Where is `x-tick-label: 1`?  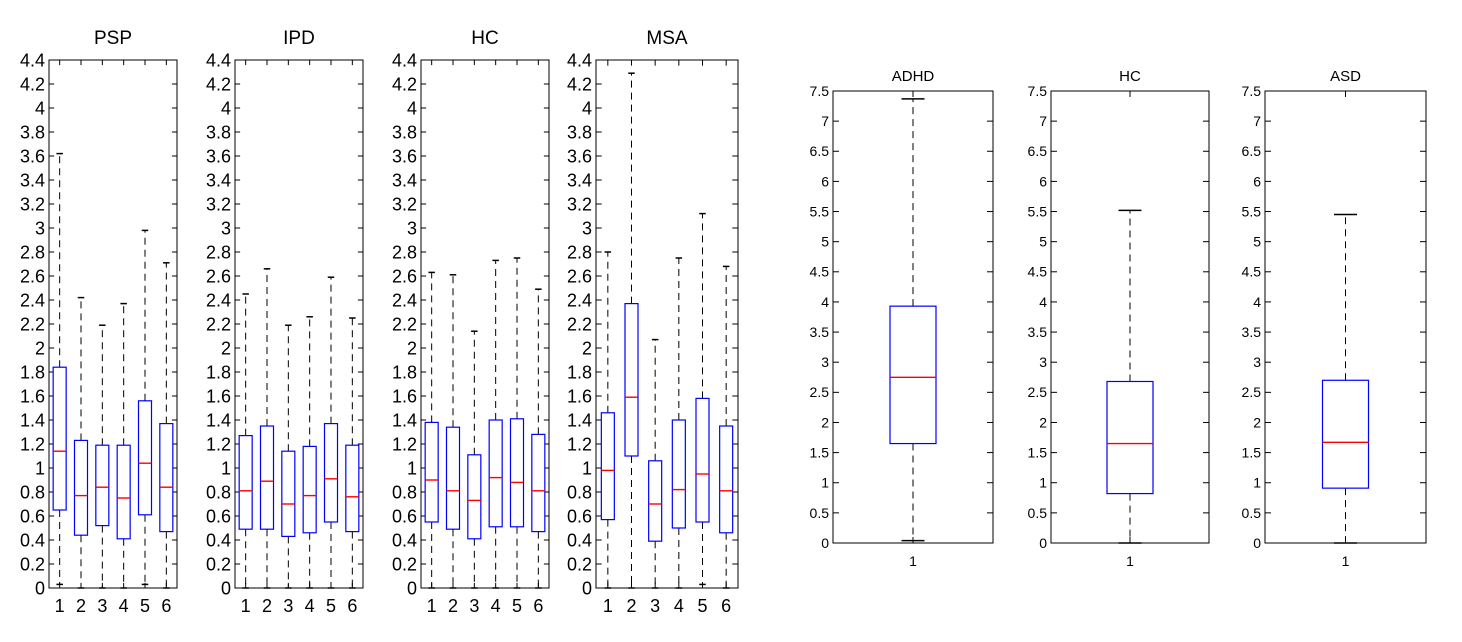 x-tick-label: 1 is located at coordinates (1346, 561).